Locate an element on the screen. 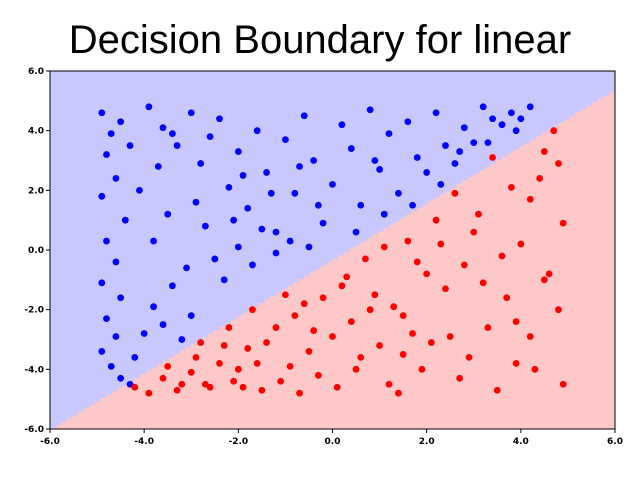 This screenshot has width=640, height=480. y-tick-label: -4.0 is located at coordinates (34, 370).